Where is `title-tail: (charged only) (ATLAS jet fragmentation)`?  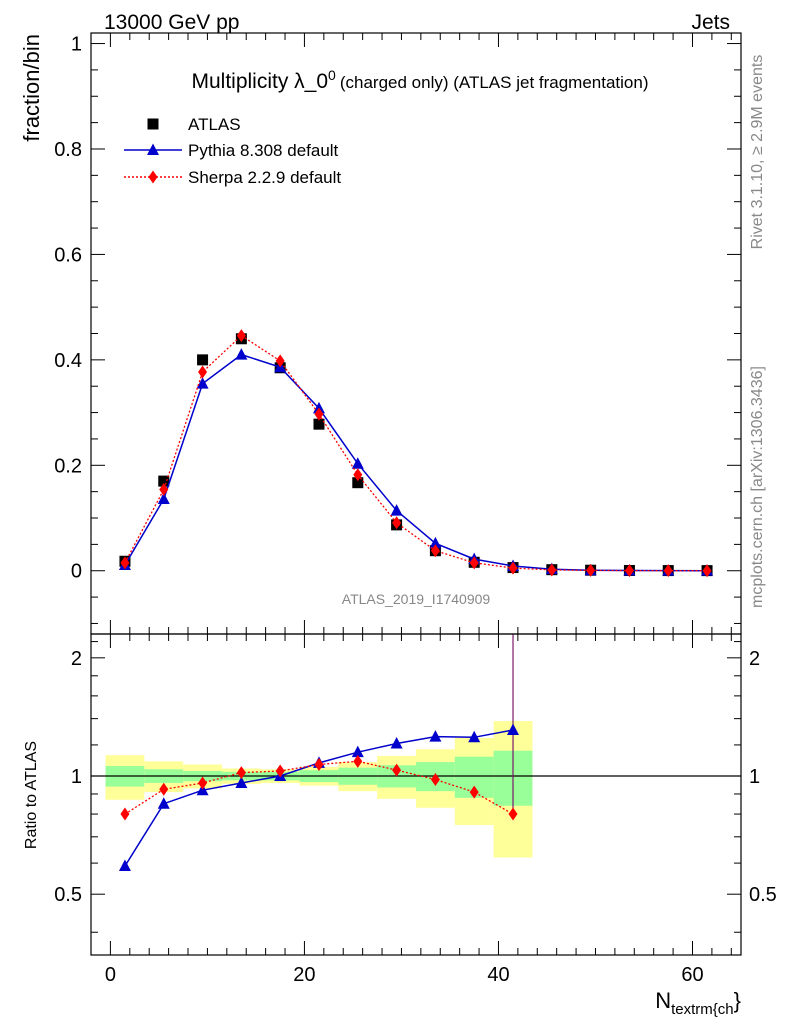
title-tail: (charged only) (ATLAS jet fragmentation) is located at coordinates (494, 82).